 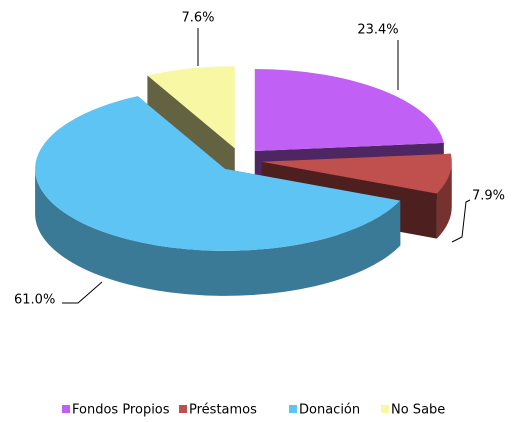 I want to click on legend-label: Donación, so click(x=329, y=410).